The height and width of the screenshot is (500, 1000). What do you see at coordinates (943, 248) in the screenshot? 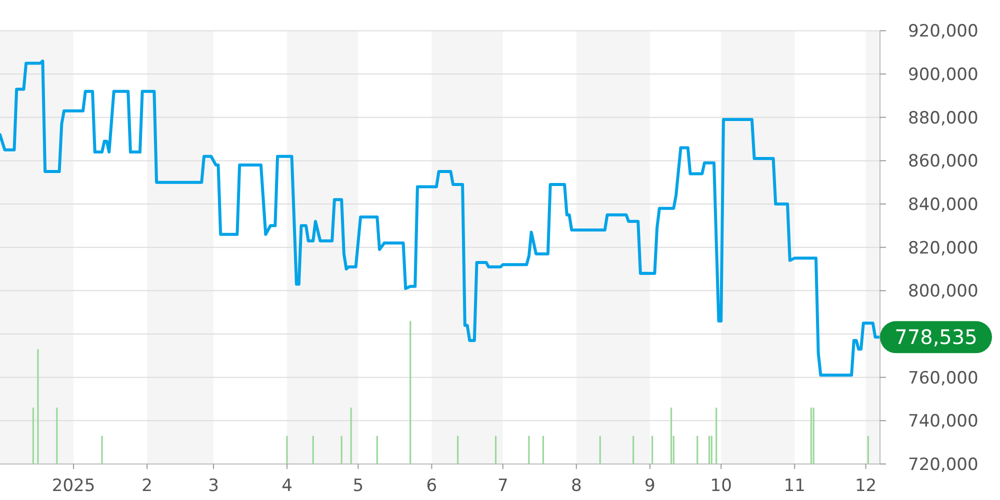
I see `y-tick-label: 820,000` at bounding box center [943, 248].